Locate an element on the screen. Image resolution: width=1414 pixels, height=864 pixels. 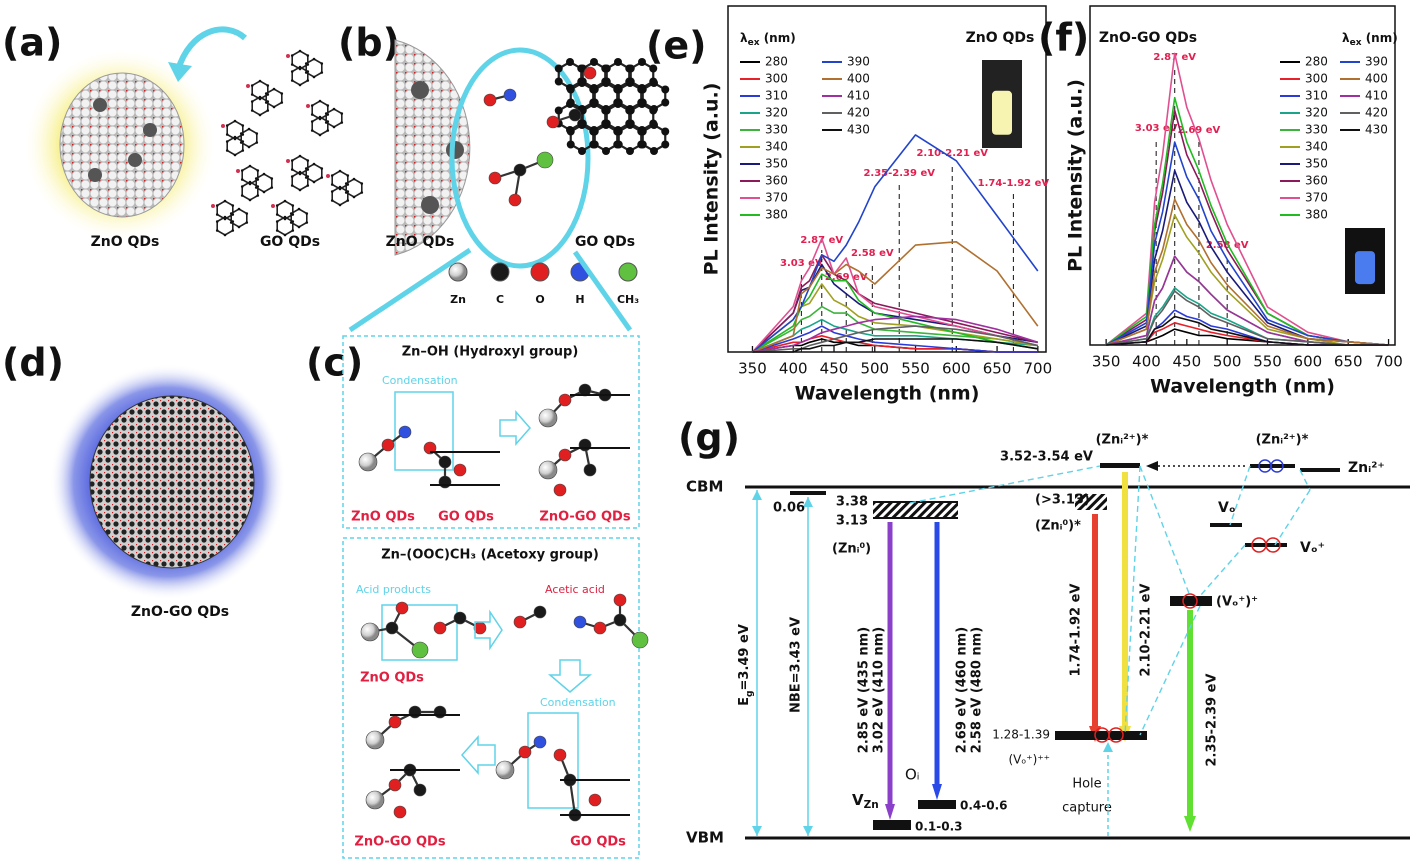
label: Vₒ is located at coordinates (1227, 508).